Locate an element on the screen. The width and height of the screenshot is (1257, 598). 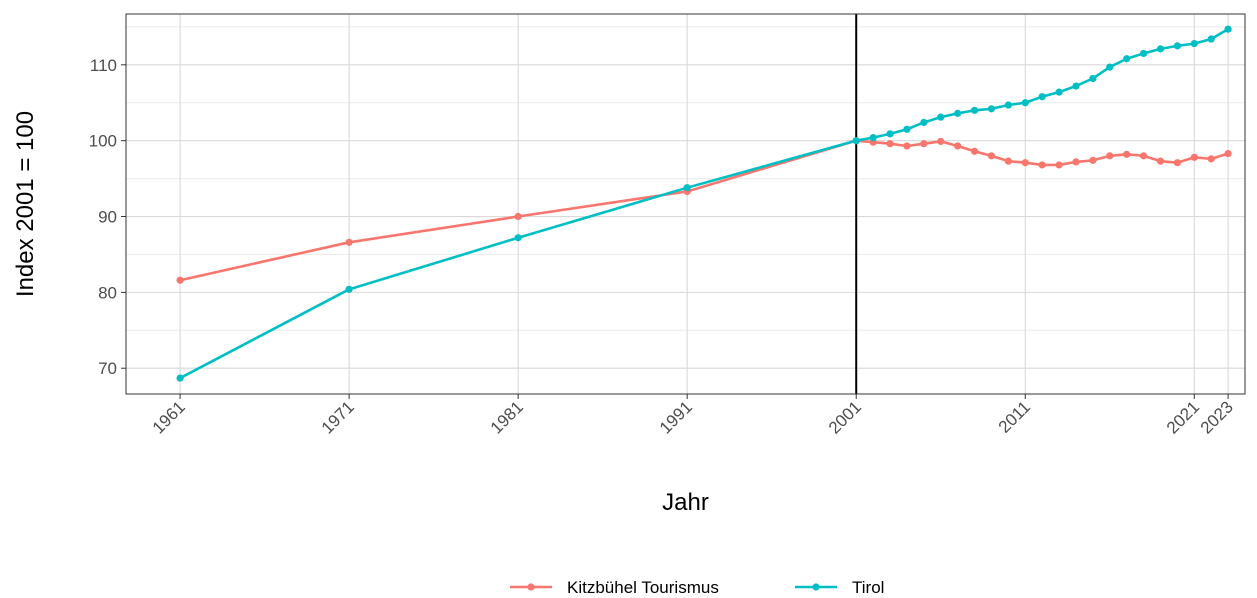
x-tick-label: 2021 is located at coordinates (1183, 417).